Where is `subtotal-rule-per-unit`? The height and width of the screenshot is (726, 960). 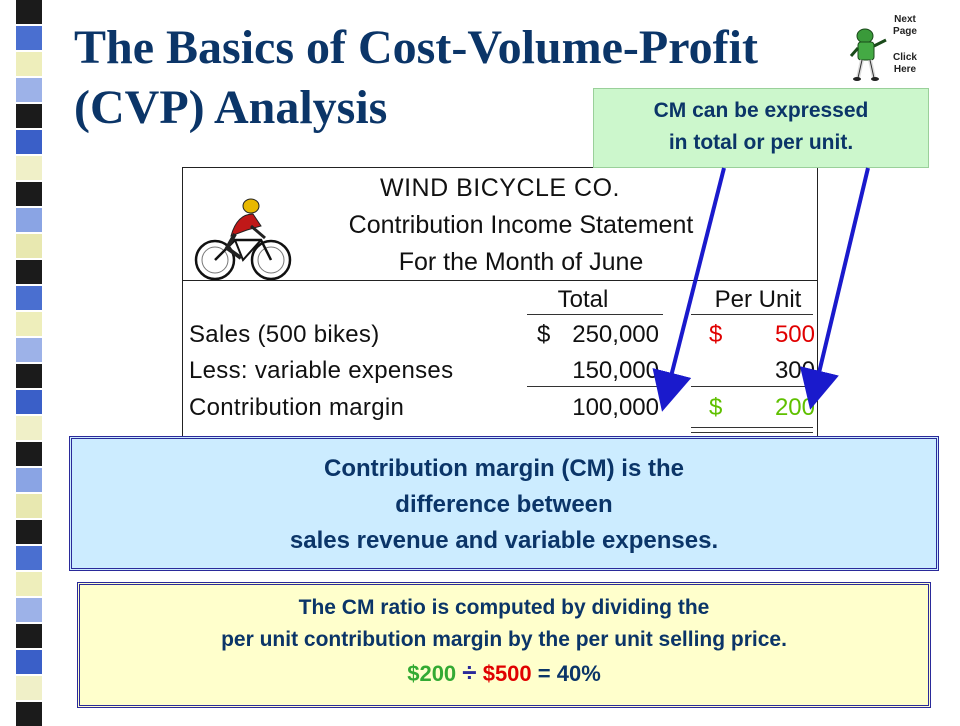
subtotal-rule-per-unit is located at coordinates (752, 386).